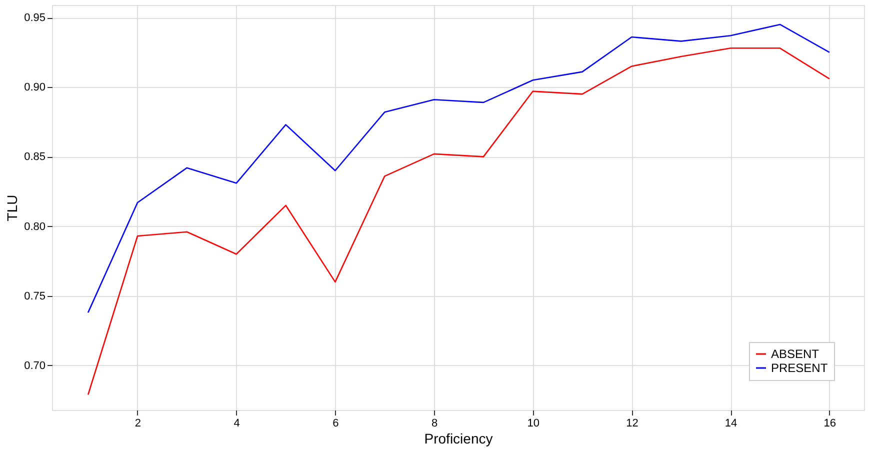 This screenshot has width=874, height=450. I want to click on x-tick-label: 16, so click(830, 424).